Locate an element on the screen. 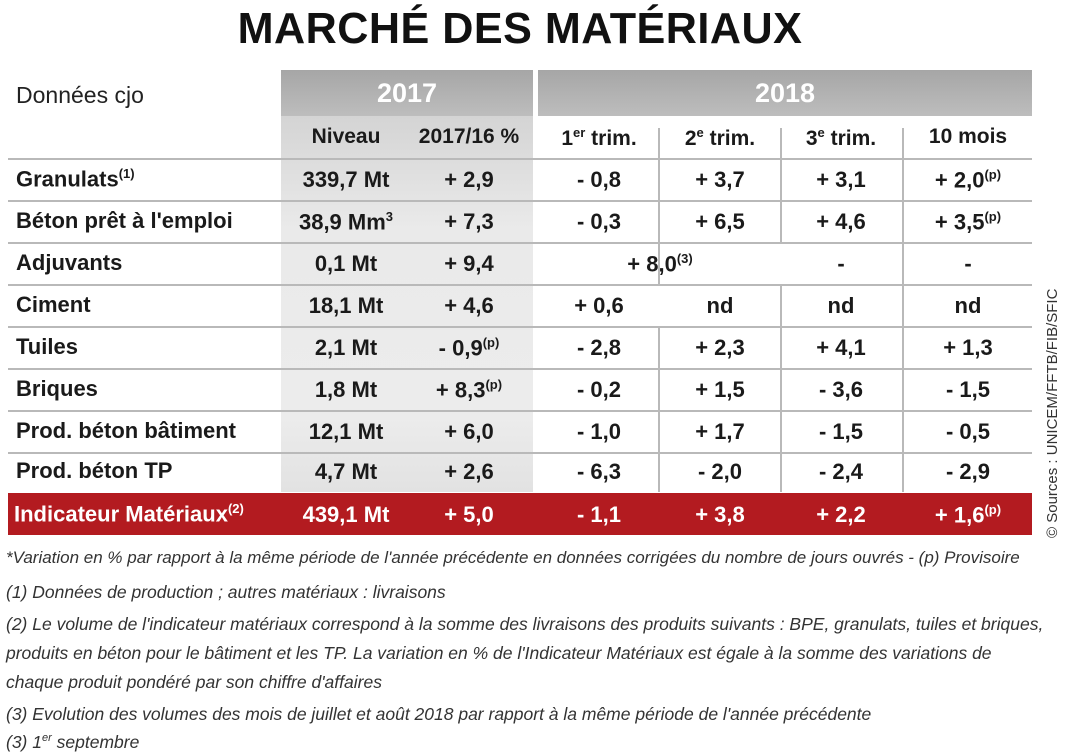  row-label-beton-pret: Béton prêt à l'emploi is located at coordinates (124, 220).